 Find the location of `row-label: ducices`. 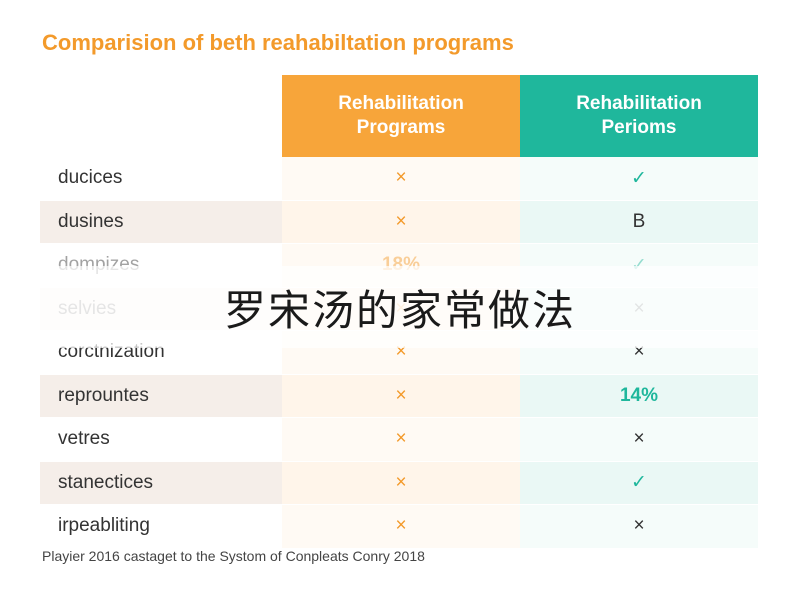

row-label: ducices is located at coordinates (161, 178).